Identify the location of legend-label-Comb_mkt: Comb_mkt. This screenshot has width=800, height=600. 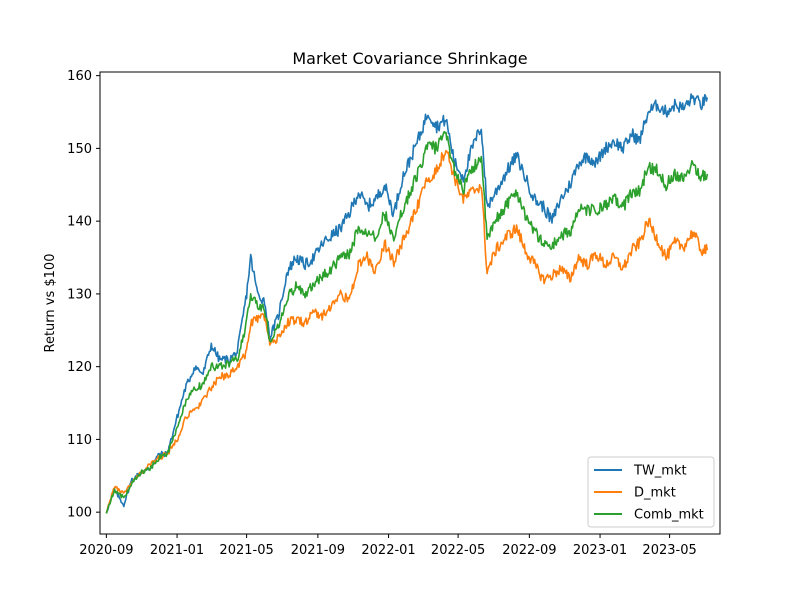
(669, 515).